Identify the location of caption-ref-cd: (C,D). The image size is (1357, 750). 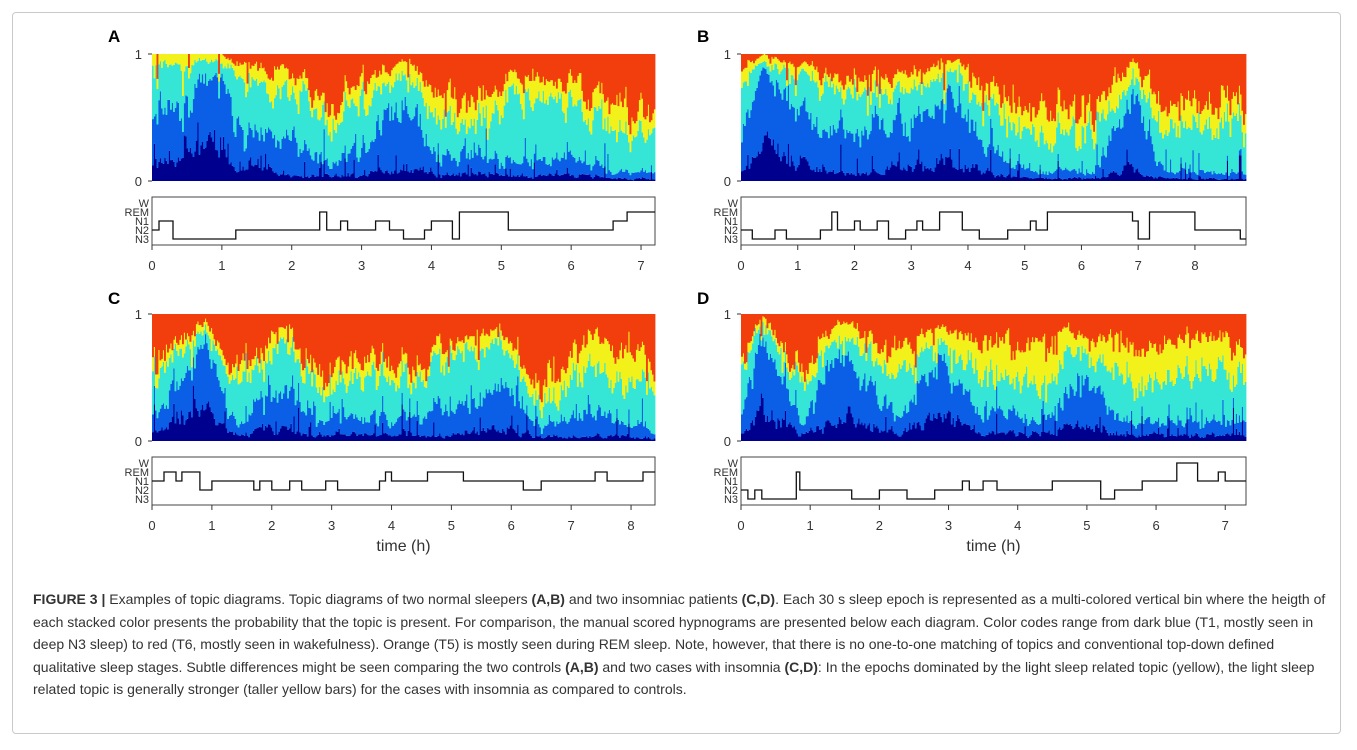
(758, 599).